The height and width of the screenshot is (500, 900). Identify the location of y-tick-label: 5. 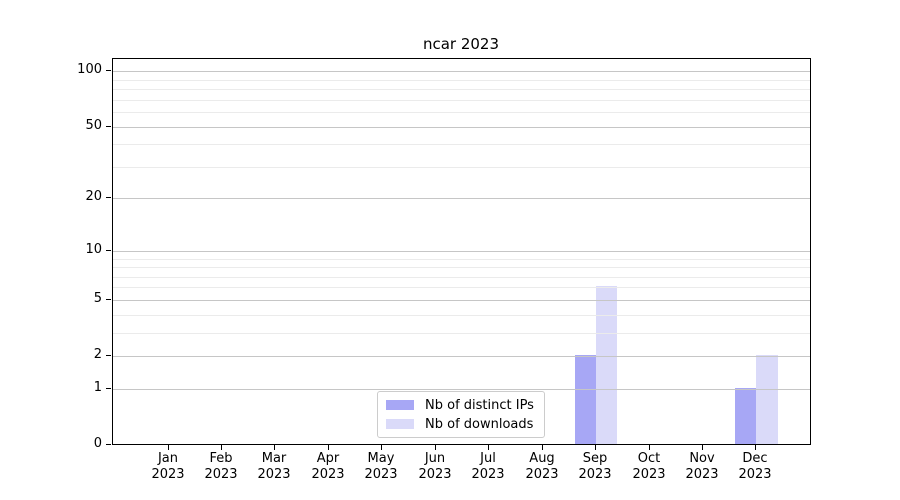
(97, 298).